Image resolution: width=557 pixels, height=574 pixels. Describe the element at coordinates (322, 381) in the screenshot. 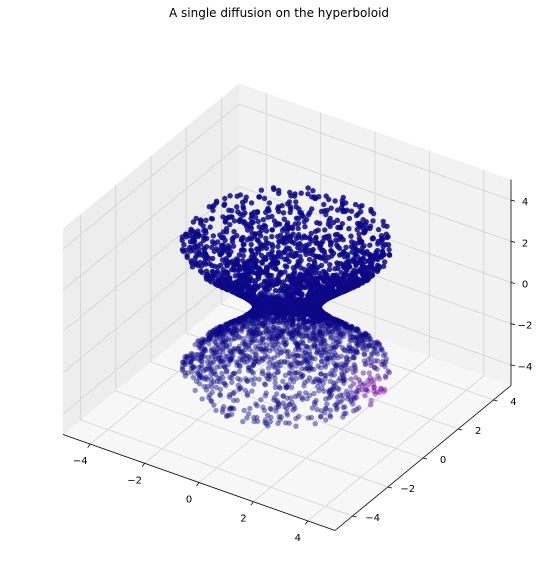

I see `grid-y-floor` at that location.